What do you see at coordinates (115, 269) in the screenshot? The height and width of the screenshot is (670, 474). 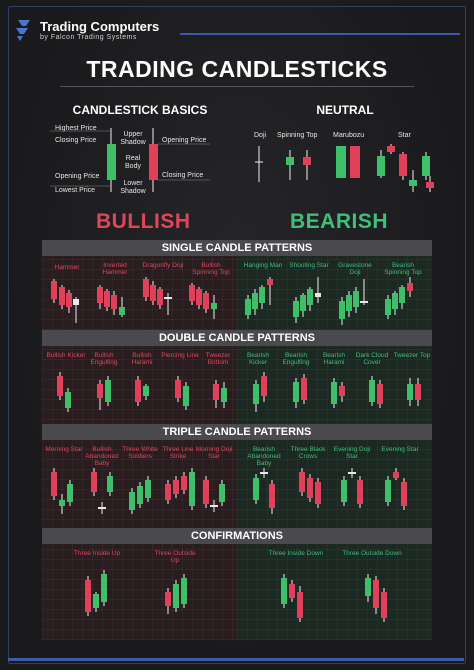 I see `pattern-label: Inverted Hammer` at bounding box center [115, 269].